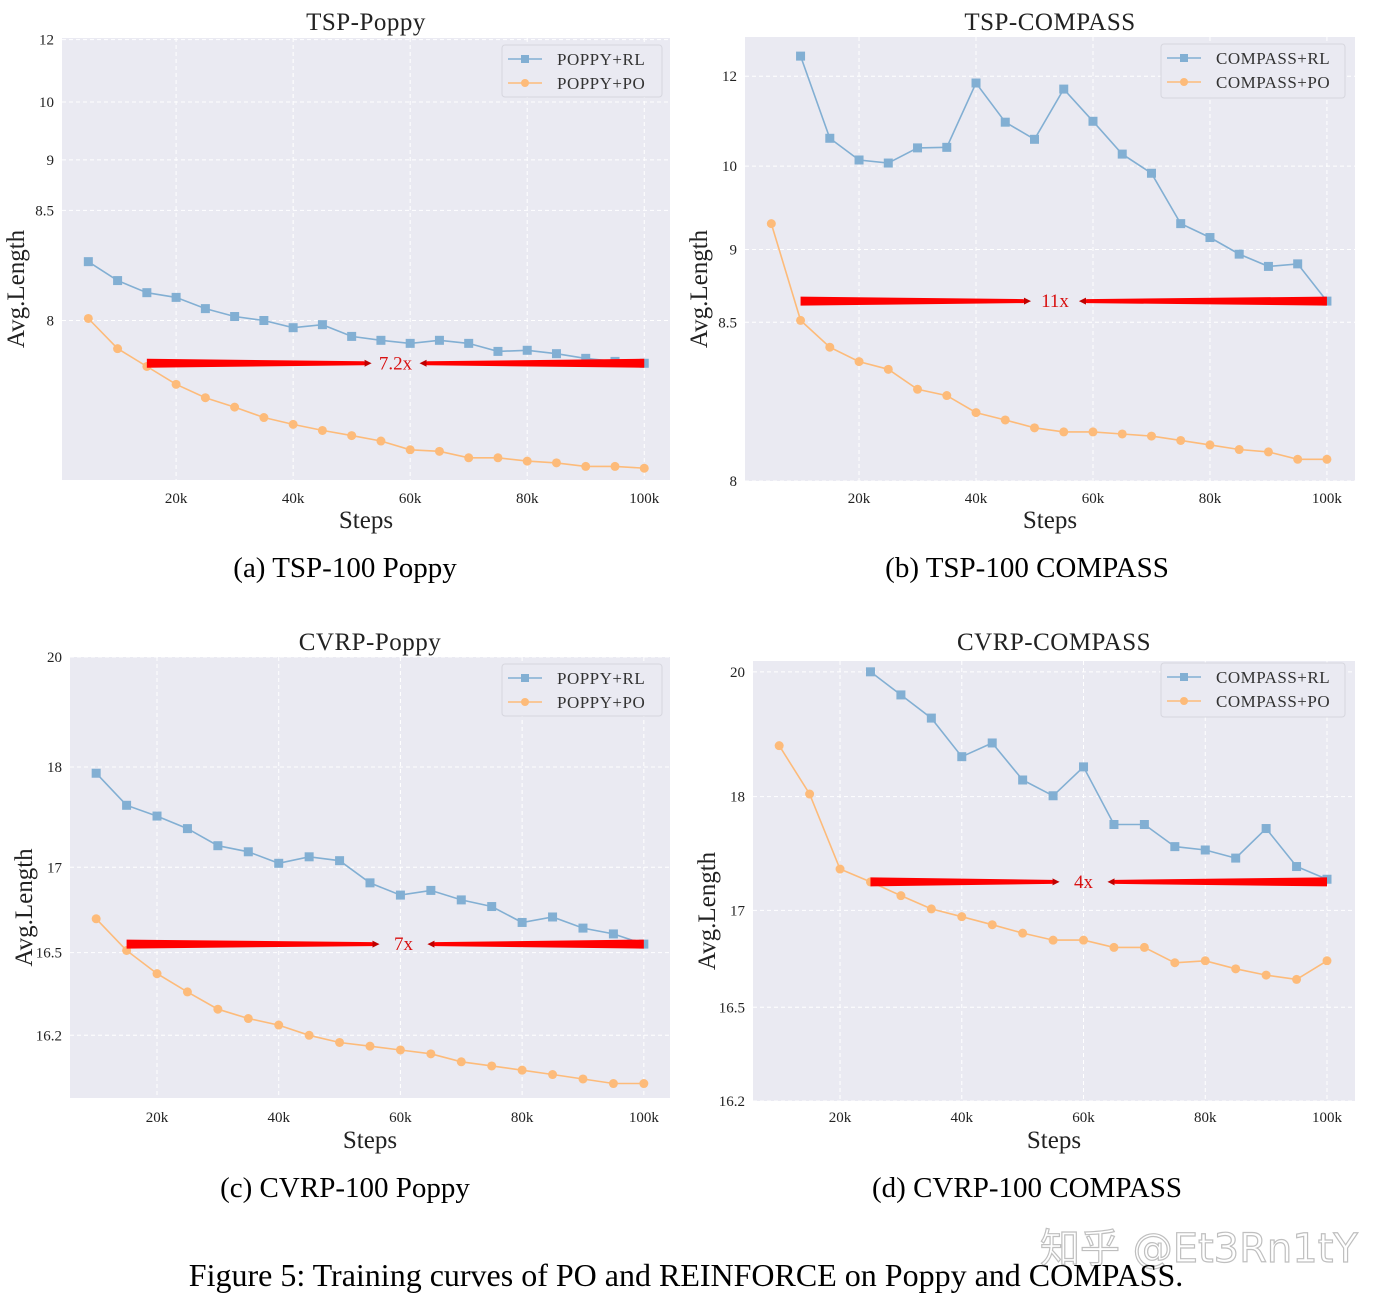 This screenshot has height=1305, width=1382. I want to click on plot-area, so click(366, 259).